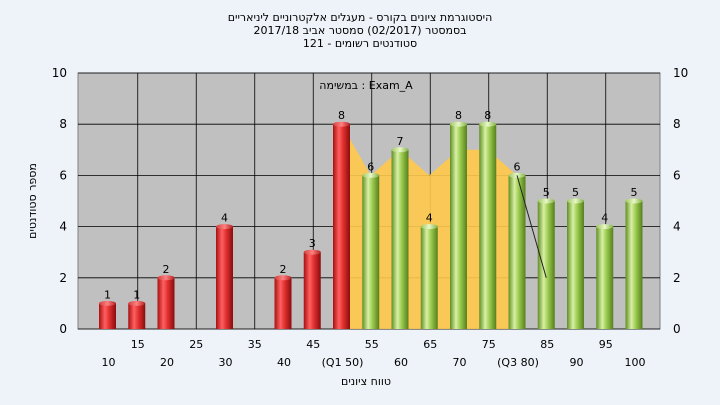 The image size is (720, 405). I want to click on x-tick-label: 95, so click(606, 344).